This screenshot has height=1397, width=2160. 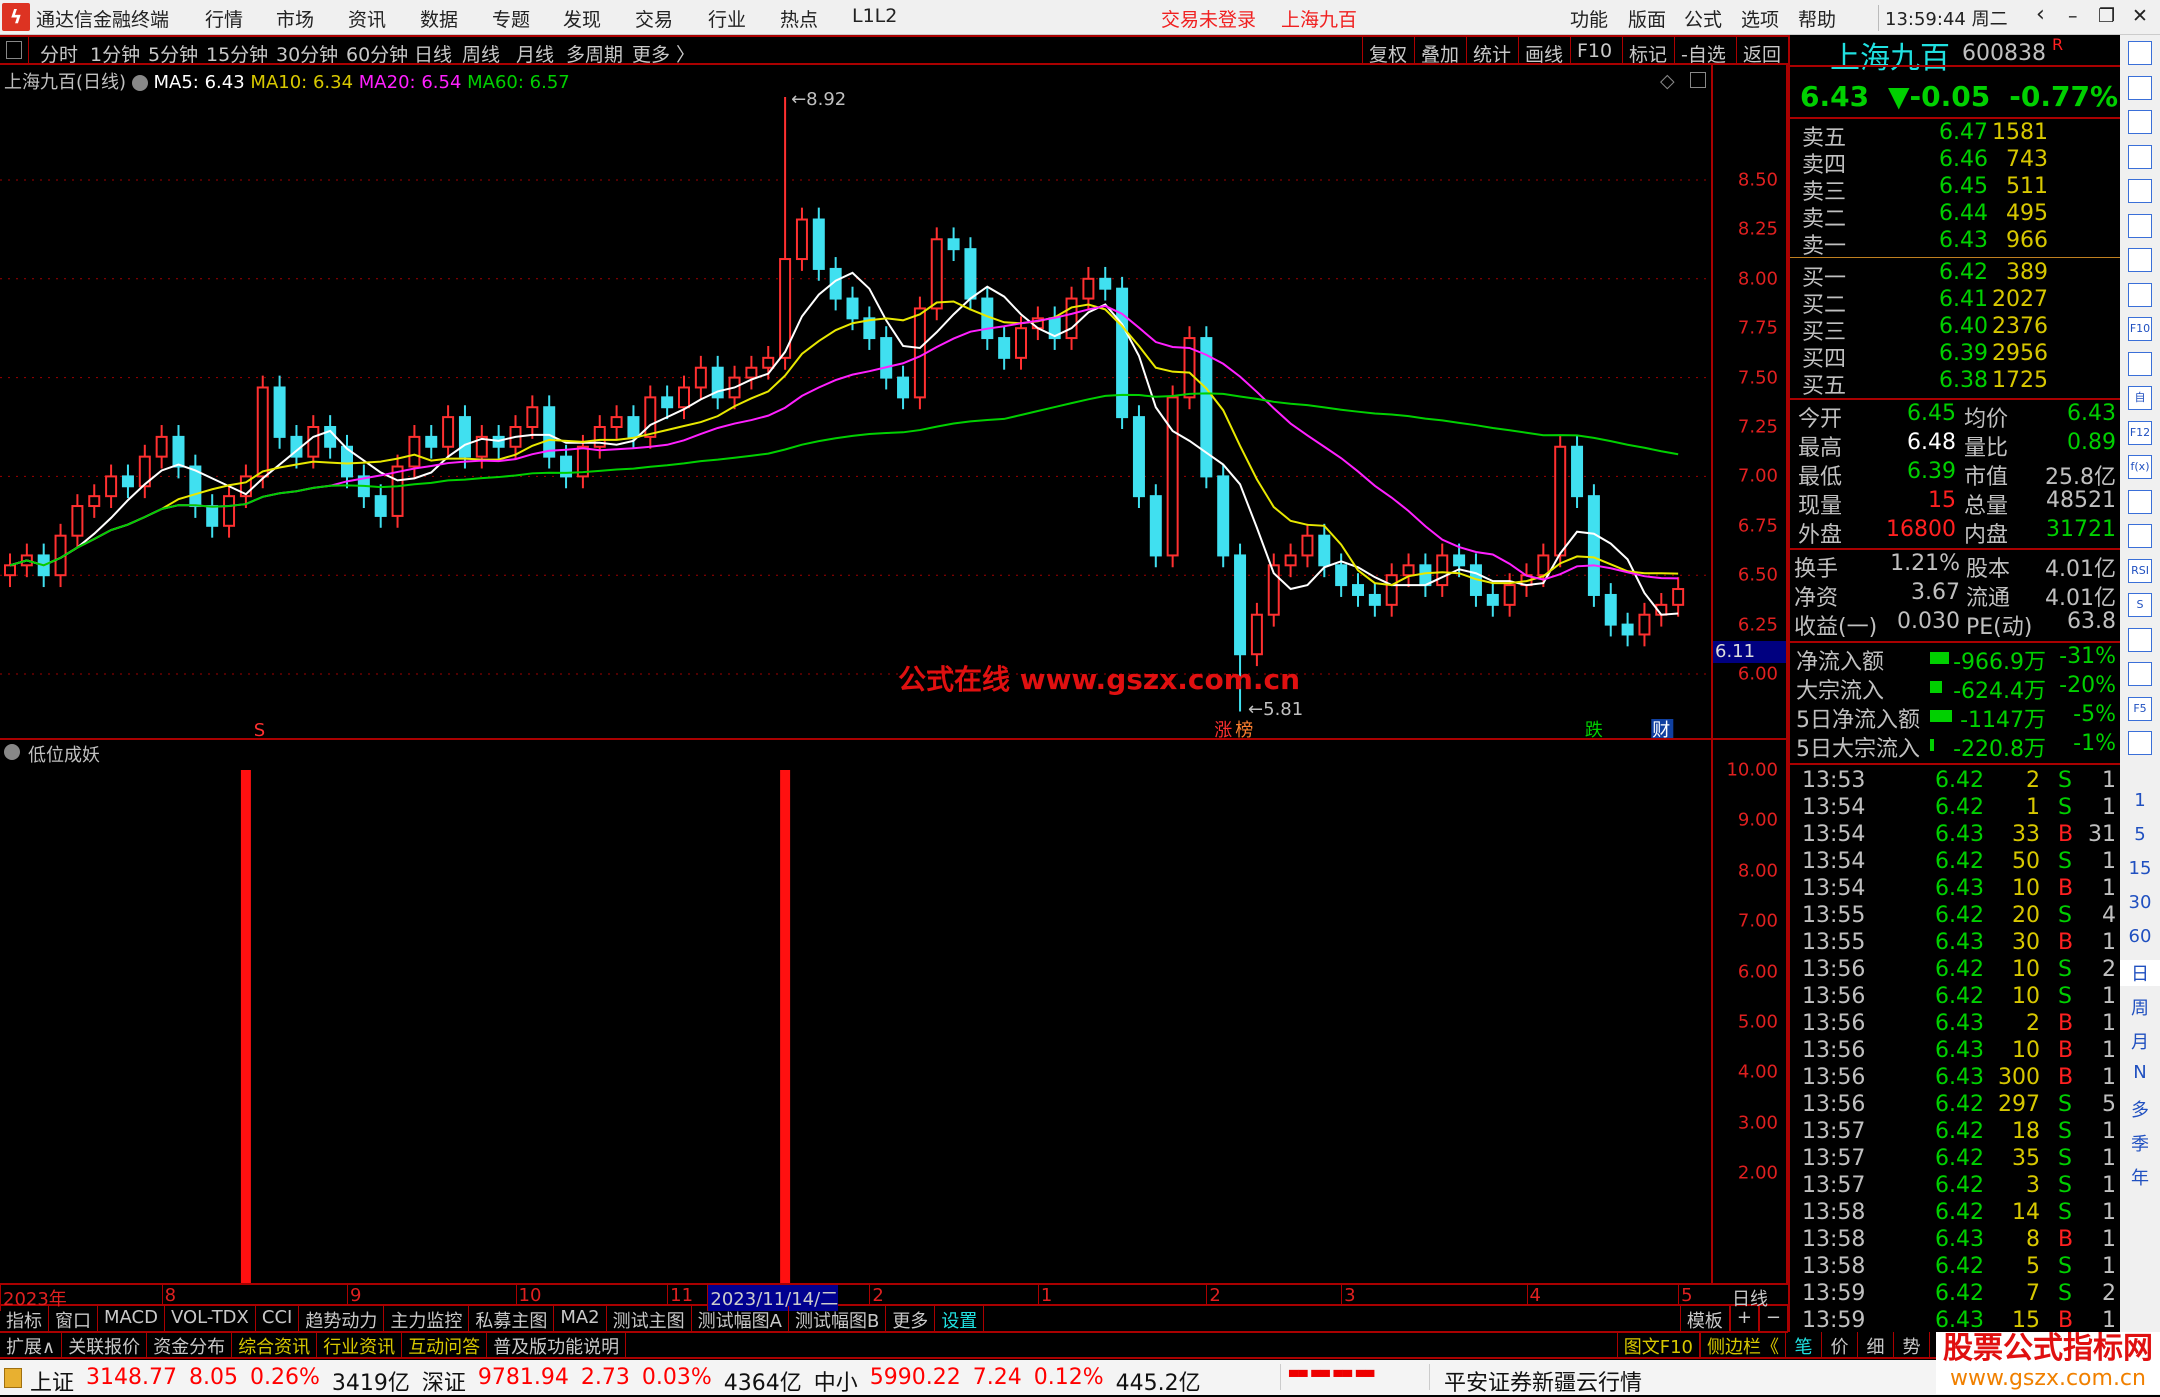 What do you see at coordinates (2140, 156) in the screenshot?
I see `quote-list-icon` at bounding box center [2140, 156].